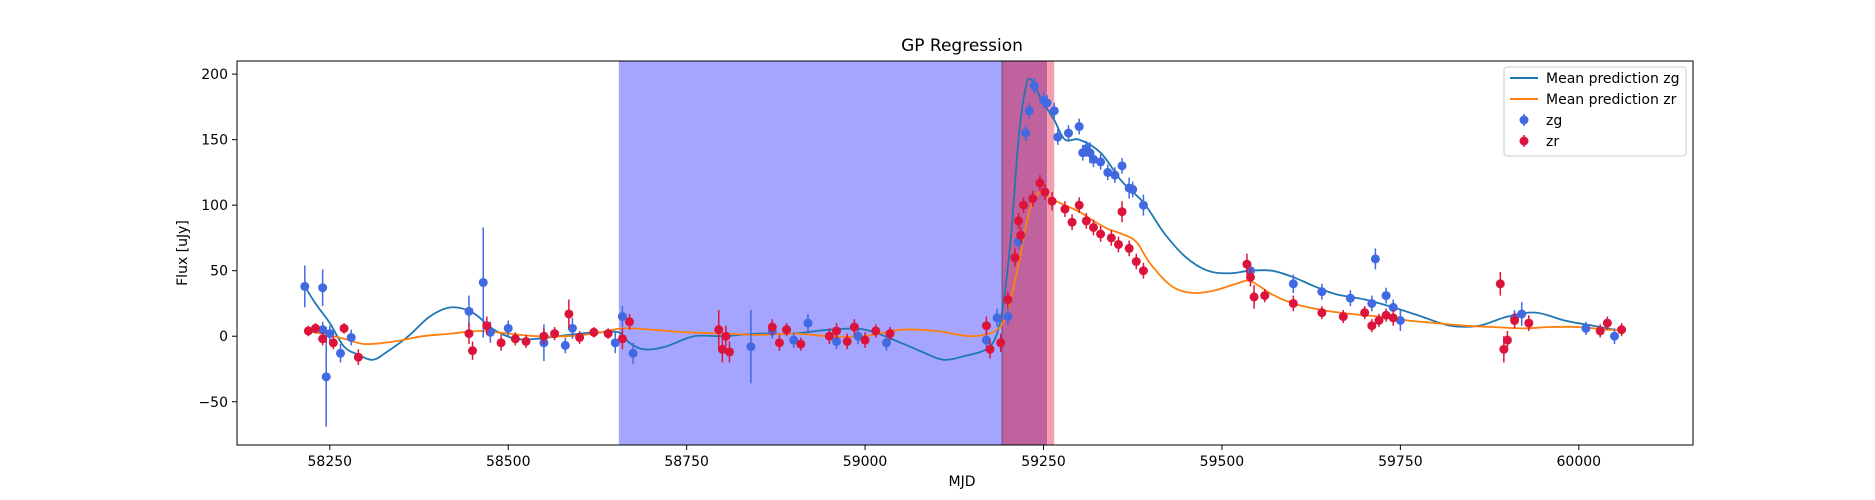  What do you see at coordinates (214, 75) in the screenshot?
I see `y-tick-label: 200` at bounding box center [214, 75].